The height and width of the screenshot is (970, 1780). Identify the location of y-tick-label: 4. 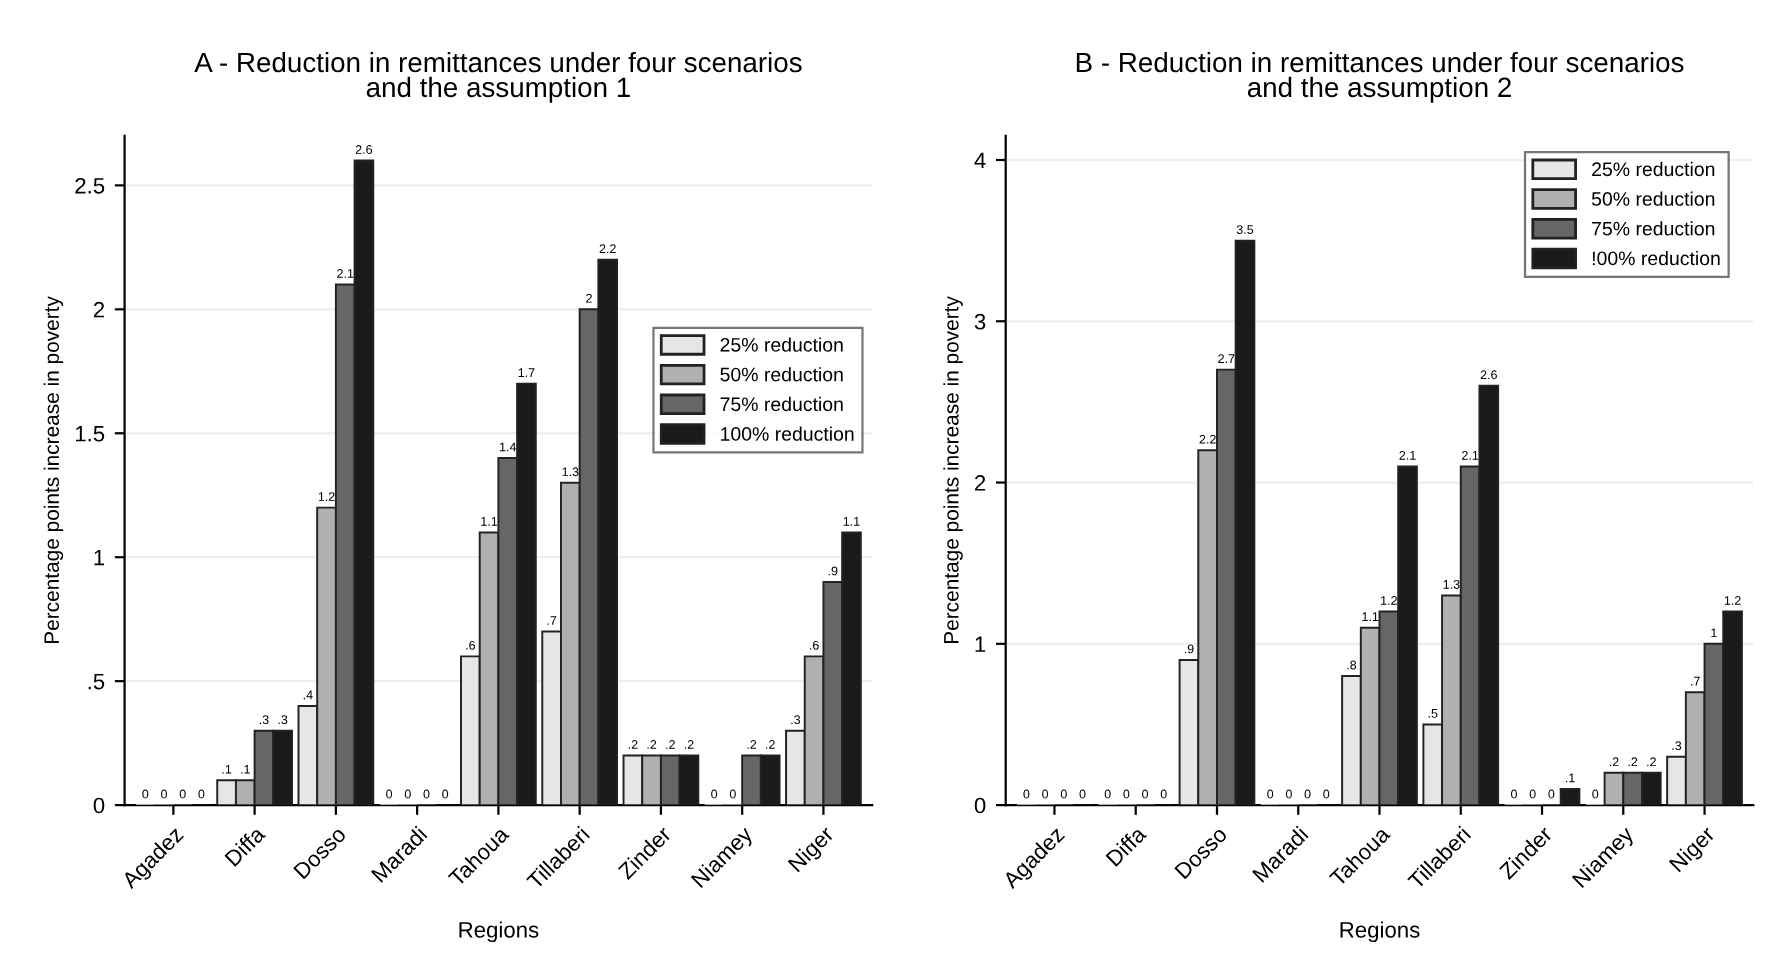
(980, 160).